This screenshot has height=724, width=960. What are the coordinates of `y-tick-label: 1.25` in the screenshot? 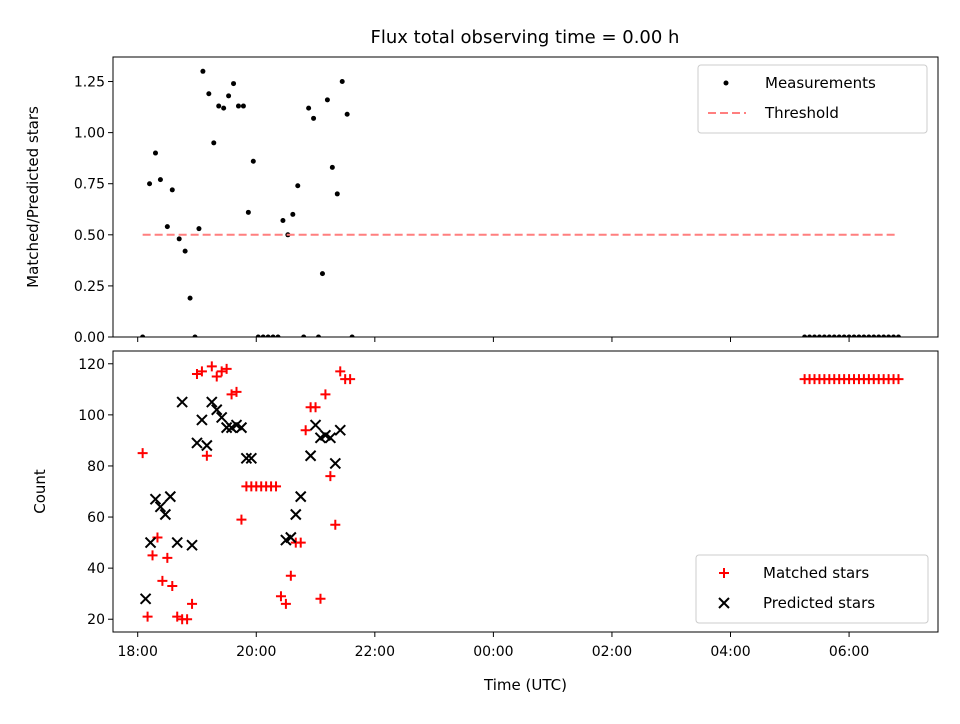 It's located at (89, 83).